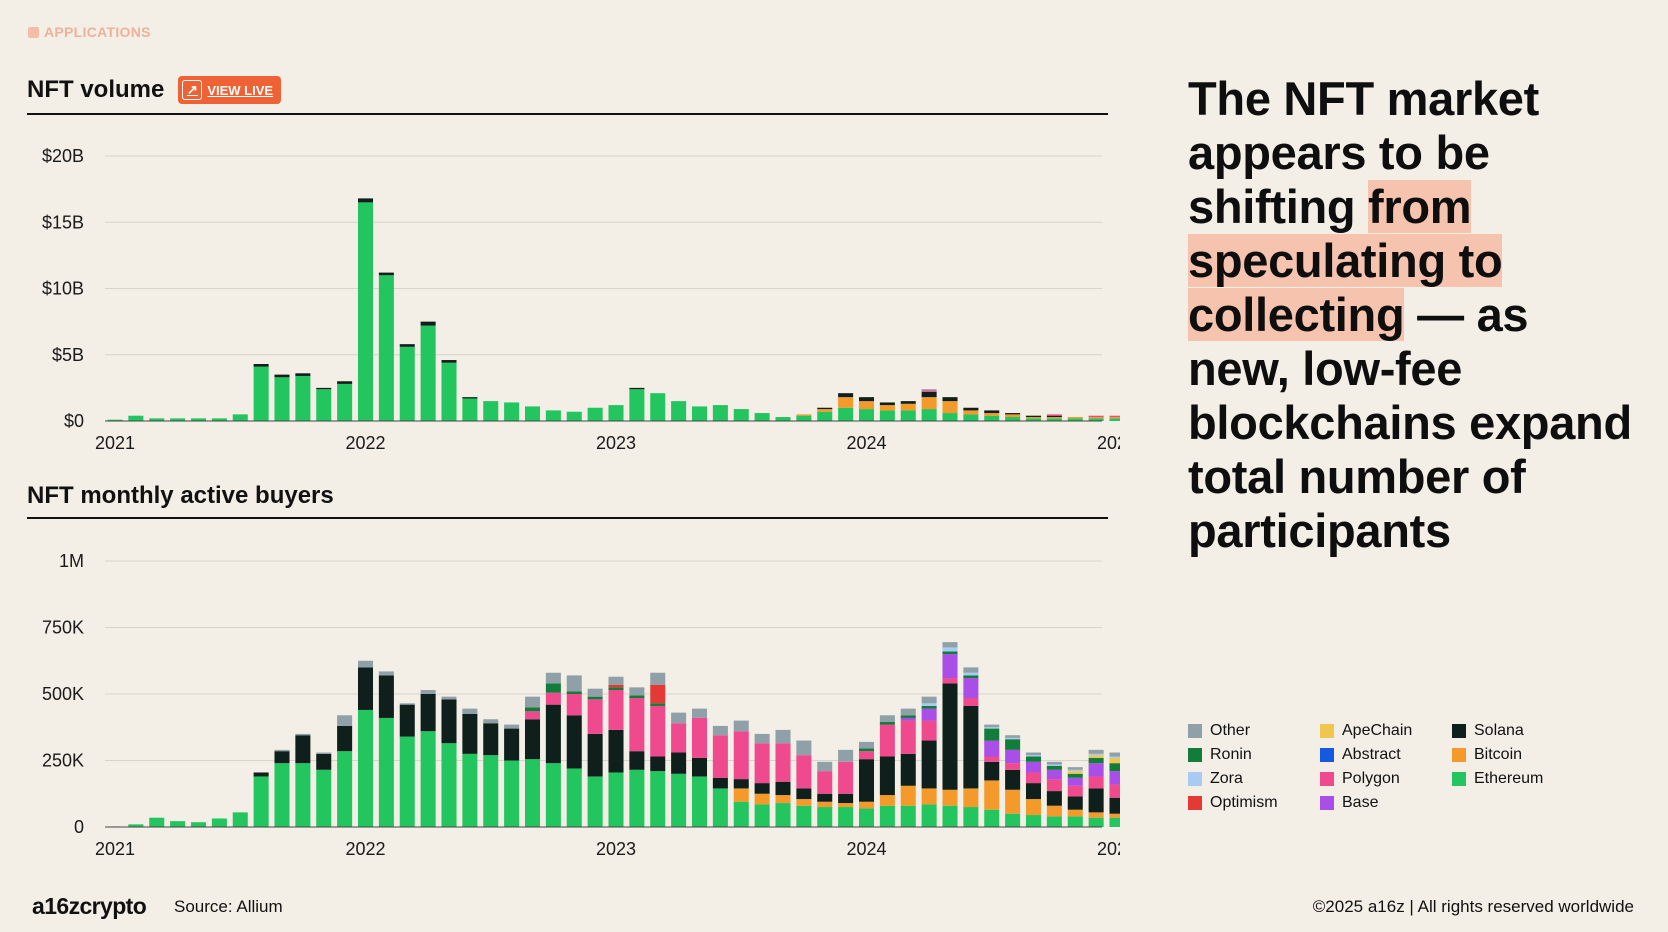  Describe the element at coordinates (240, 90) in the screenshot. I see `view-live-label: VIEW LIVE` at that location.